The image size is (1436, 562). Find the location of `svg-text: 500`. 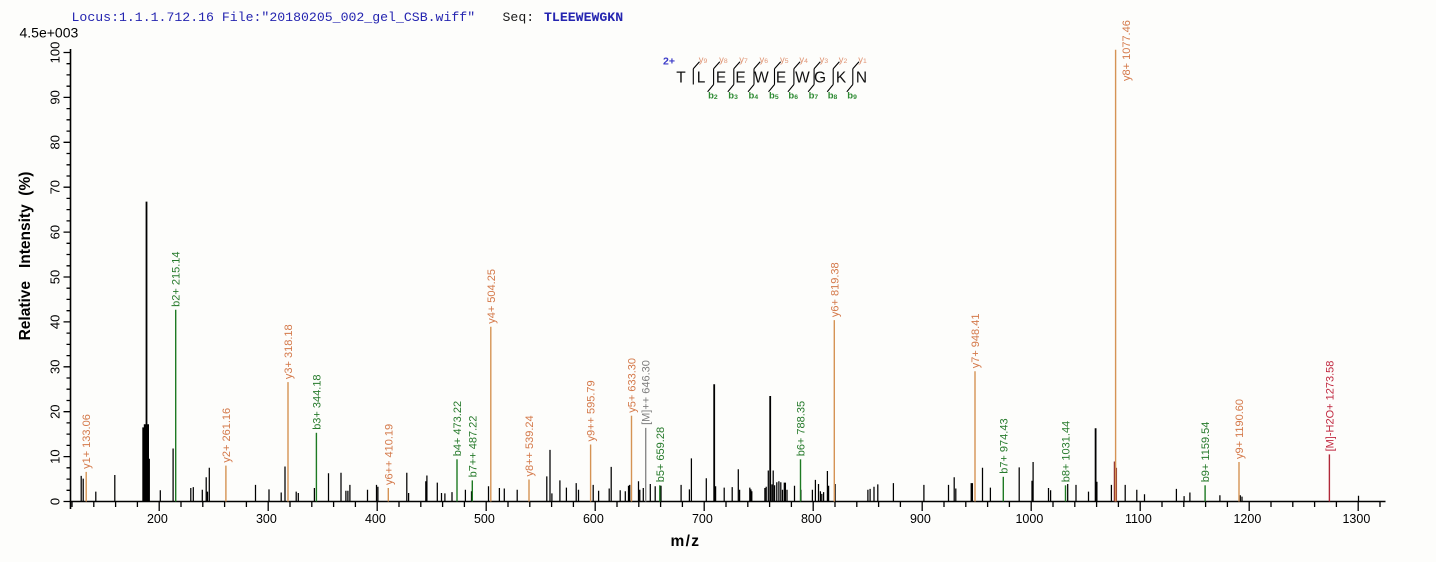

svg-text: 500 is located at coordinates (484, 519).